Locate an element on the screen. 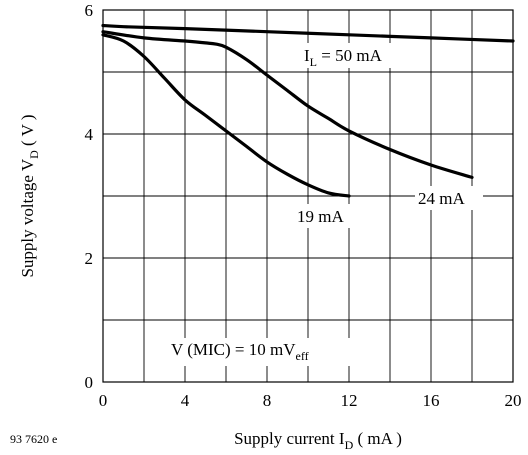 The image size is (528, 455). label-19: 19 mA is located at coordinates (320, 216).